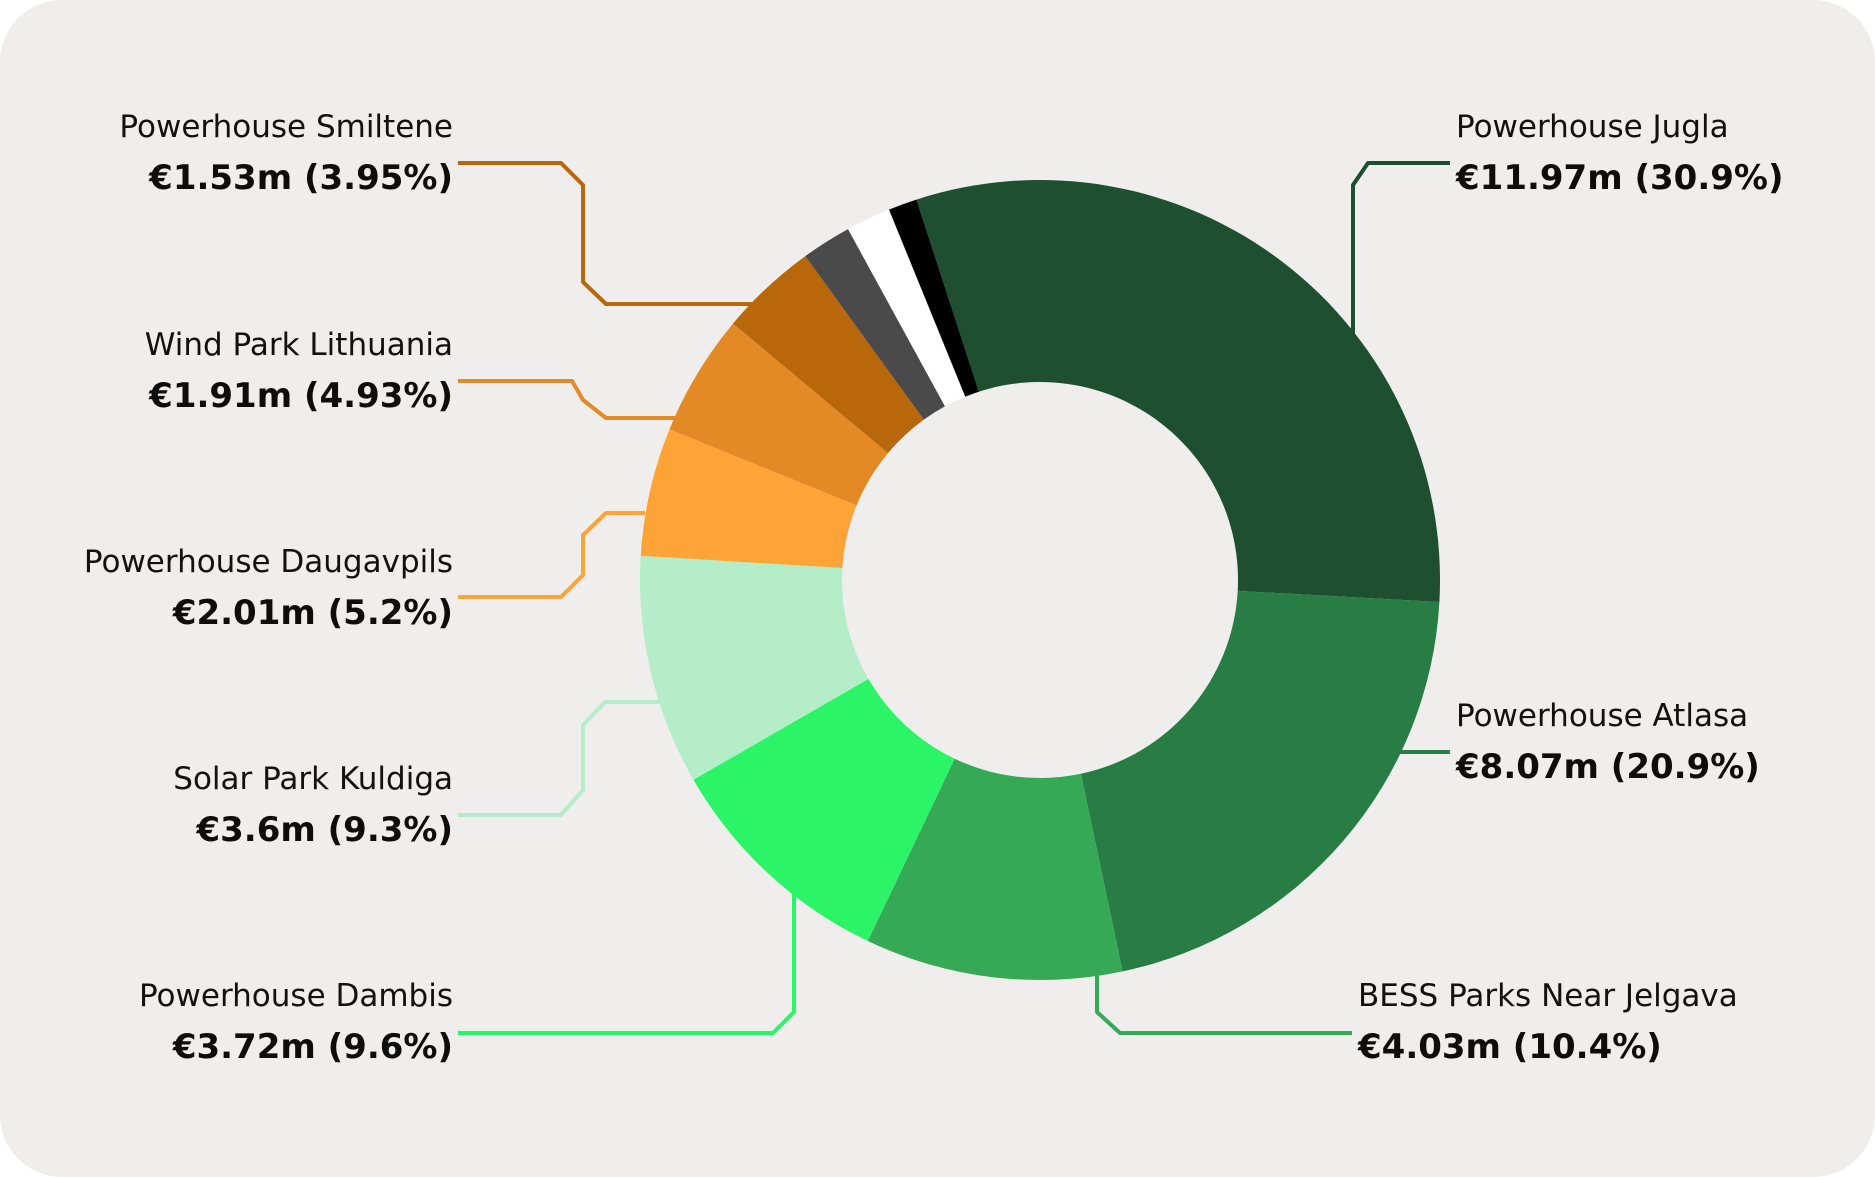 This screenshot has height=1177, width=1875. What do you see at coordinates (1223, 1005) in the screenshot?
I see `leader-line-bess-parks-near-jelgava` at bounding box center [1223, 1005].